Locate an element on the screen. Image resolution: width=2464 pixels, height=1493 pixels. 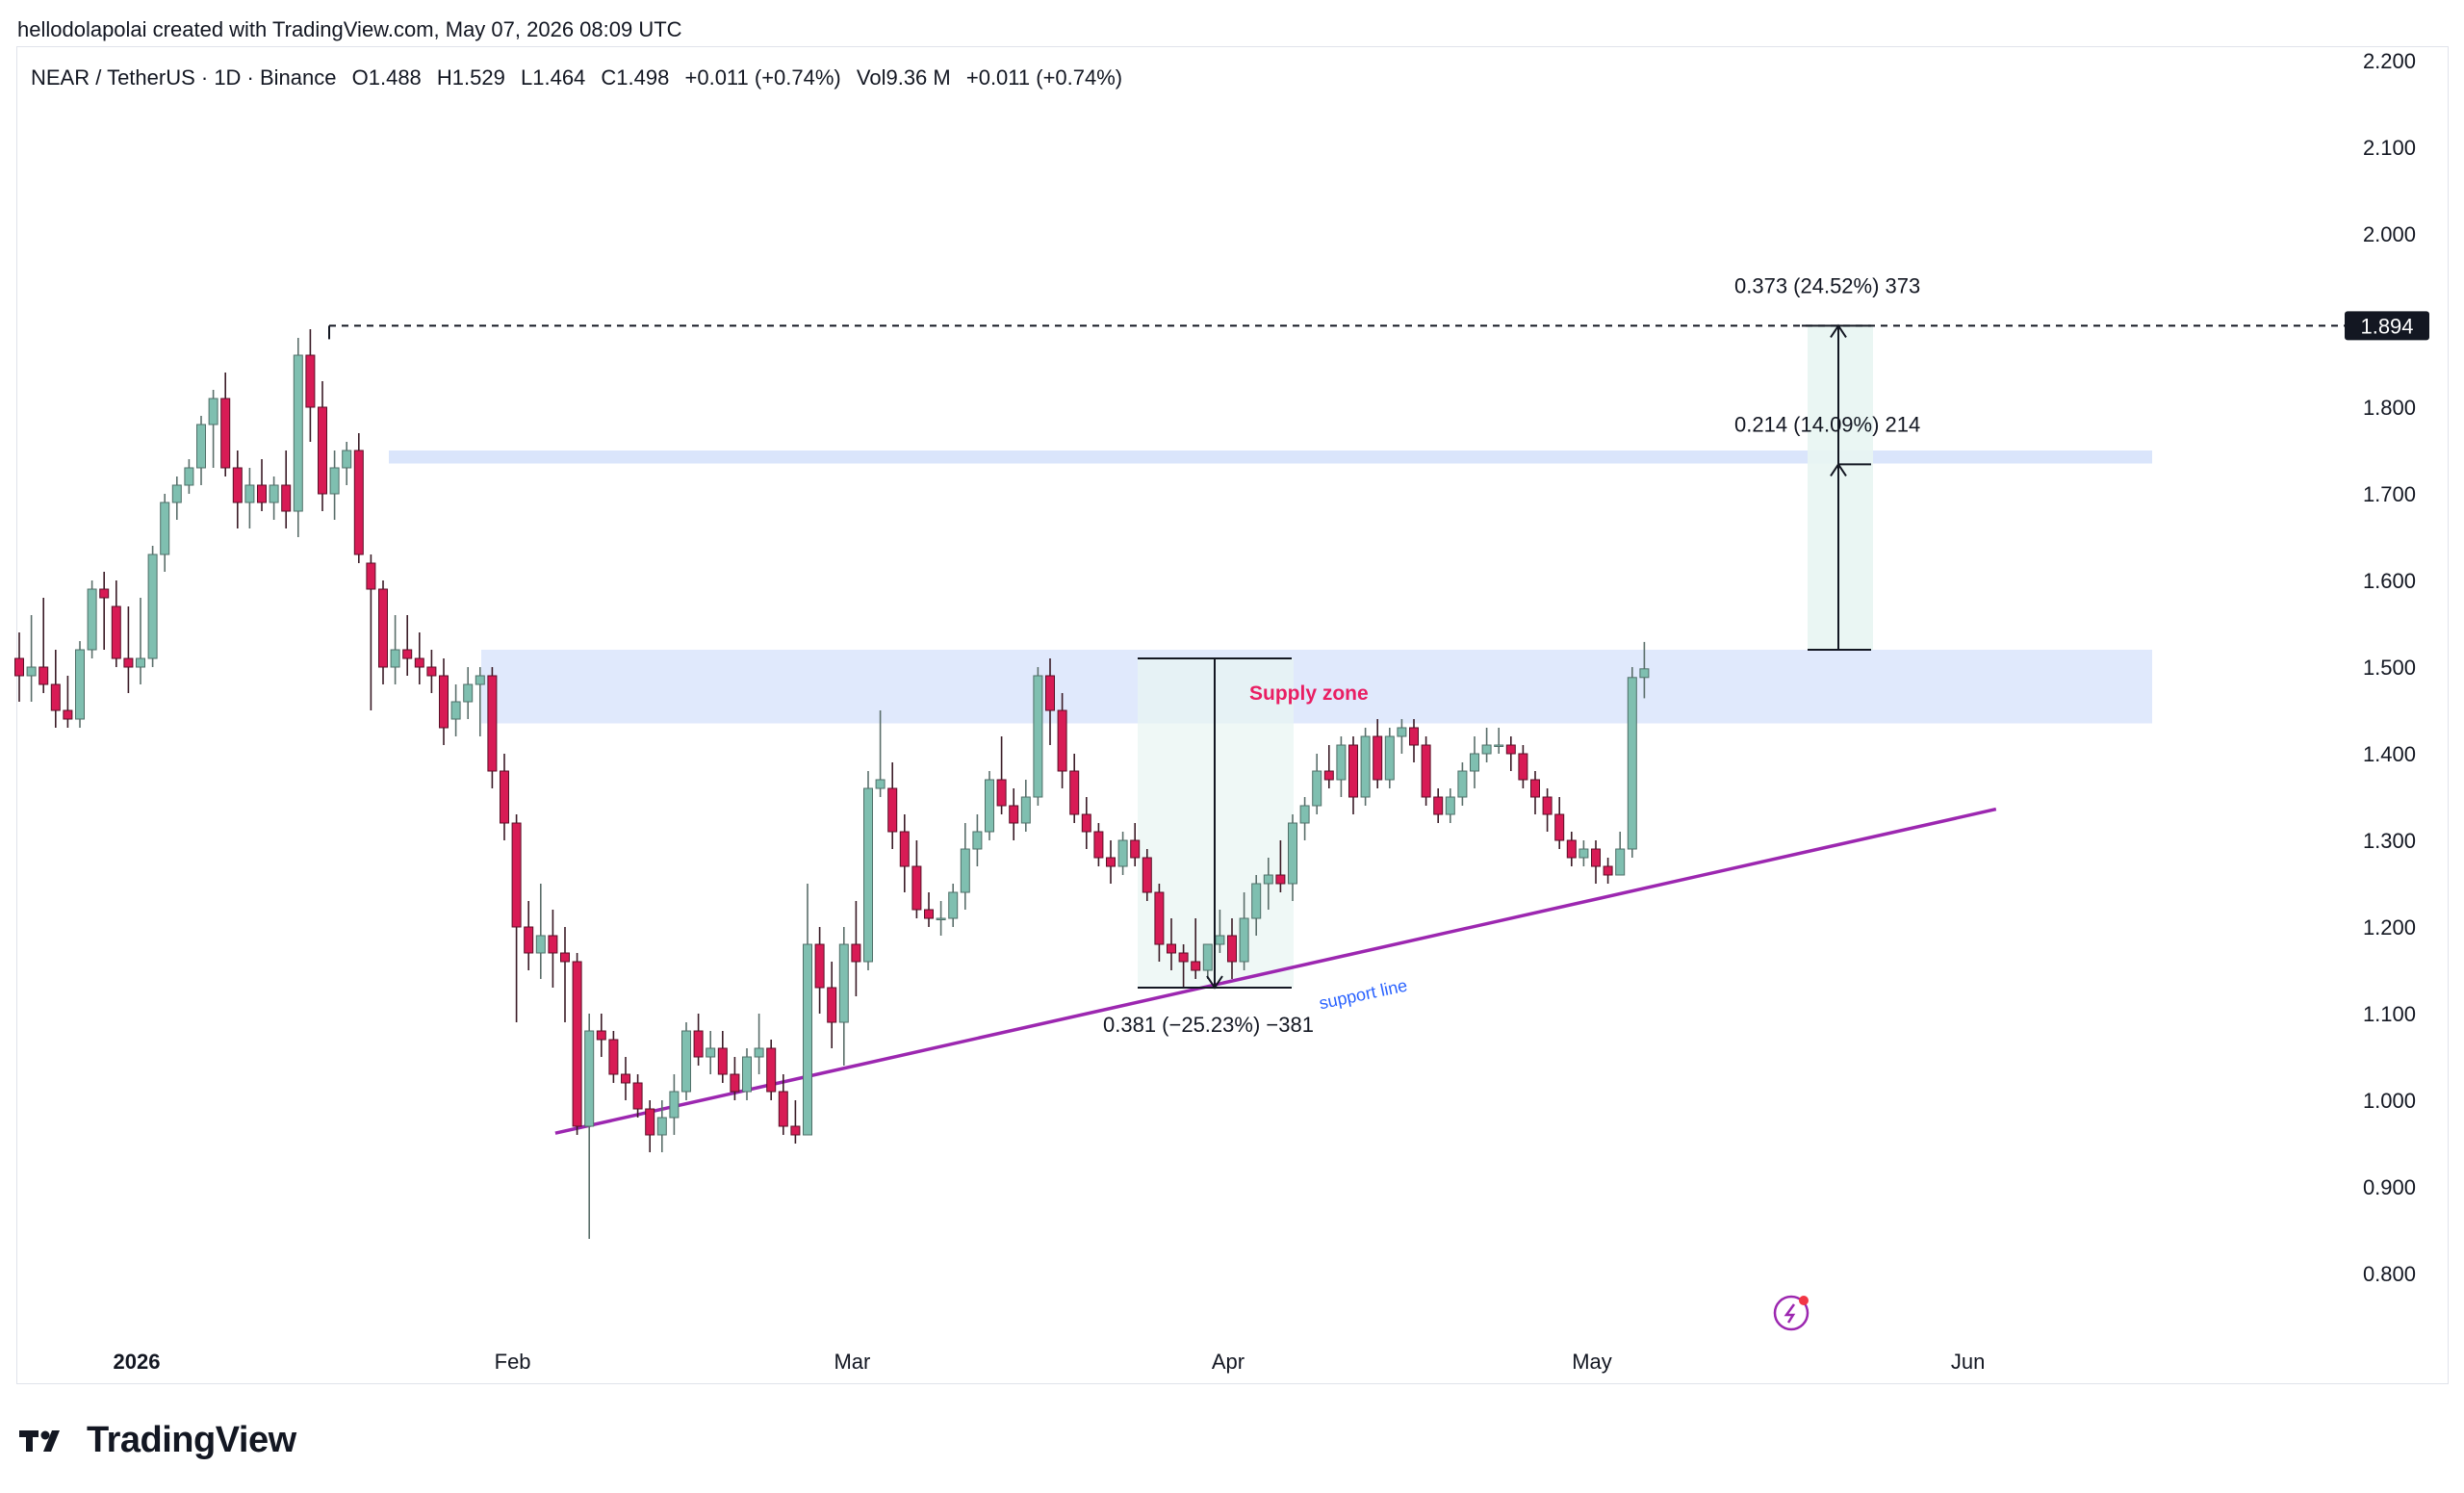
legend-volume-change: +0.011 (+0.74%) is located at coordinates (1044, 77).